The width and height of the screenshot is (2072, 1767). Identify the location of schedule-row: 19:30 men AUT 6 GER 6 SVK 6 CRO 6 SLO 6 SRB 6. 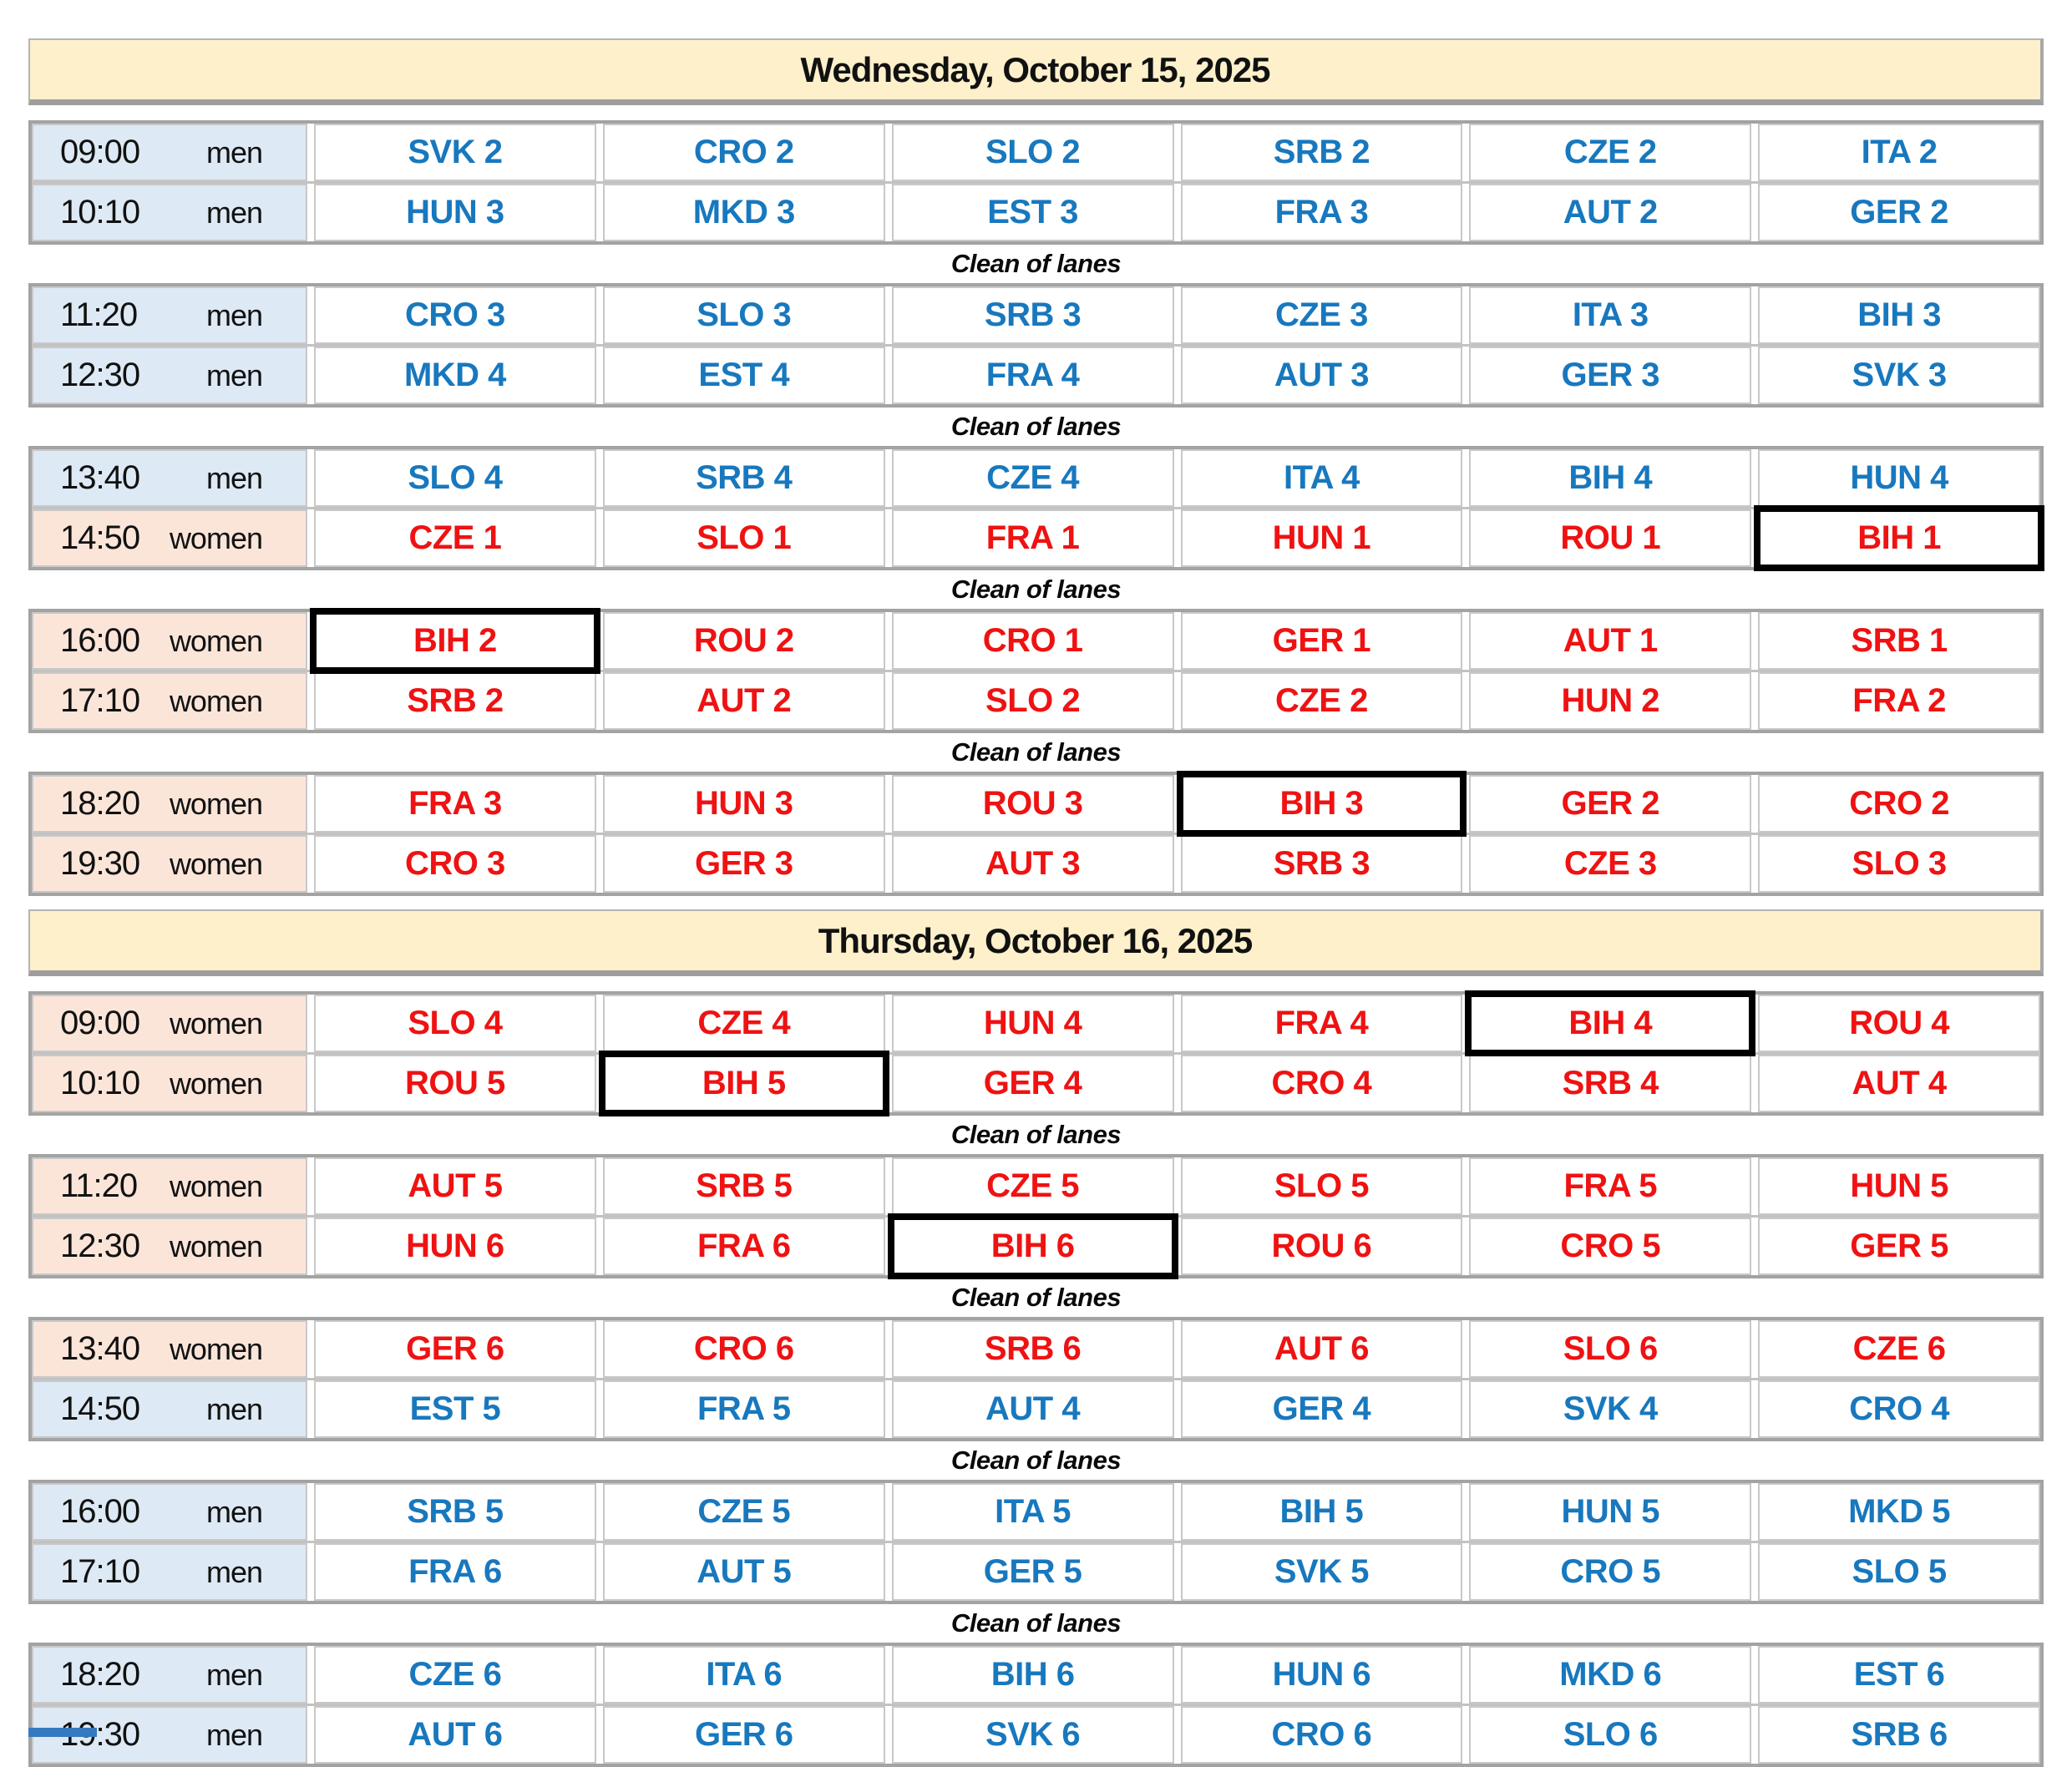
(1036, 1734).